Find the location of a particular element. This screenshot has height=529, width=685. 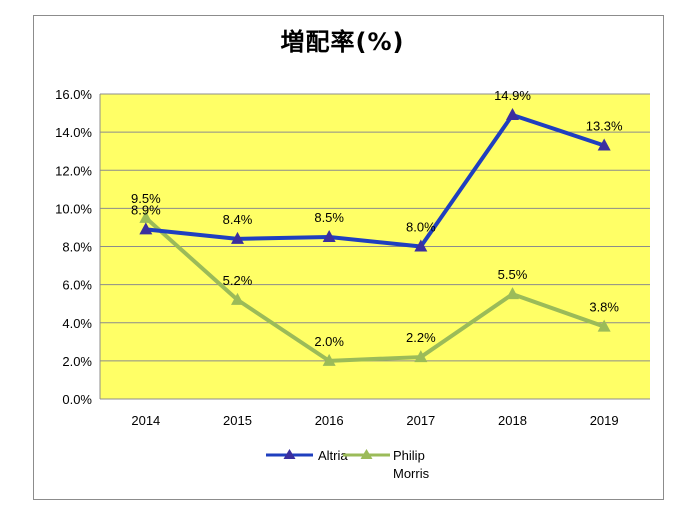

x-tick-label: 2019 is located at coordinates (604, 420).